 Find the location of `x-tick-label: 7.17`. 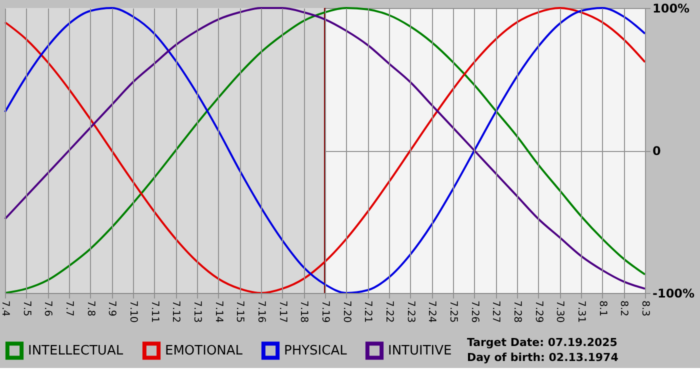

x-tick-label: 7.17 is located at coordinates (282, 311).